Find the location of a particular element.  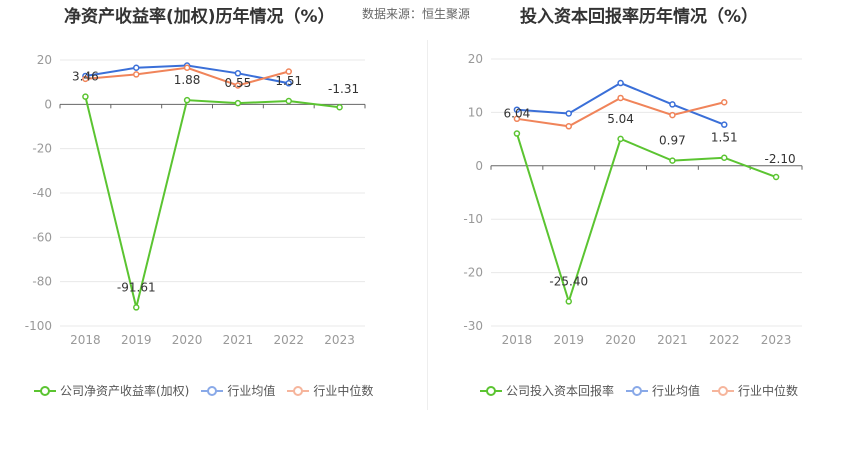

roic-x-tick-label: 2018 is located at coordinates (517, 340).